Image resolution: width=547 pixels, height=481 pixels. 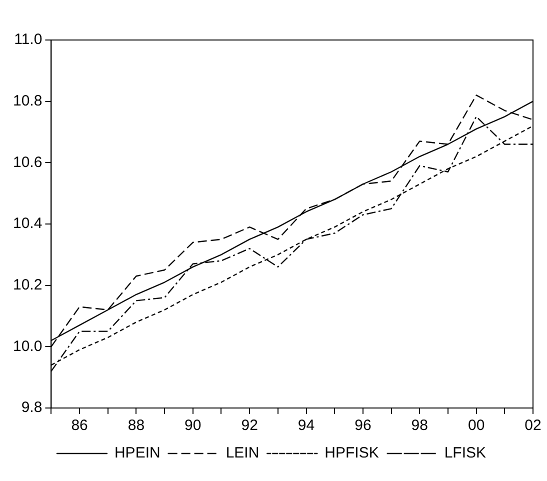 What do you see at coordinates (27, 101) in the screenshot?
I see `y-tick-label: 10.8` at bounding box center [27, 101].